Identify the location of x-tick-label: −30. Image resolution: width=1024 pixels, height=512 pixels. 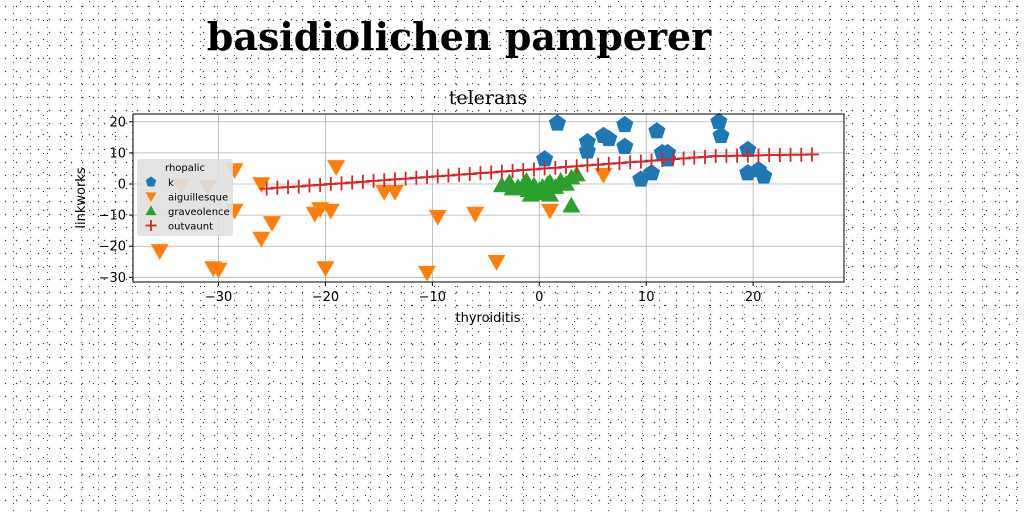
(218, 297).